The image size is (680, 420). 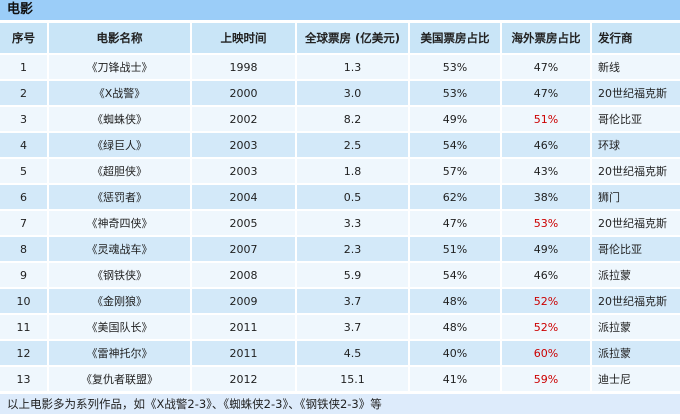 What do you see at coordinates (636, 276) in the screenshot?
I see `cell-distributor: 派拉蒙` at bounding box center [636, 276].